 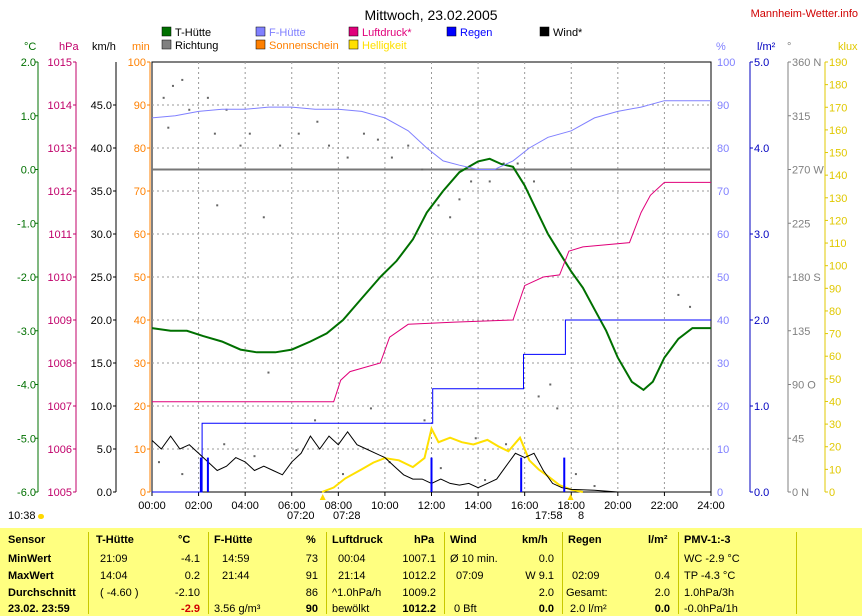 What do you see at coordinates (42, 593) in the screenshot?
I see `row-label-avg: Durchschnitt` at bounding box center [42, 593].